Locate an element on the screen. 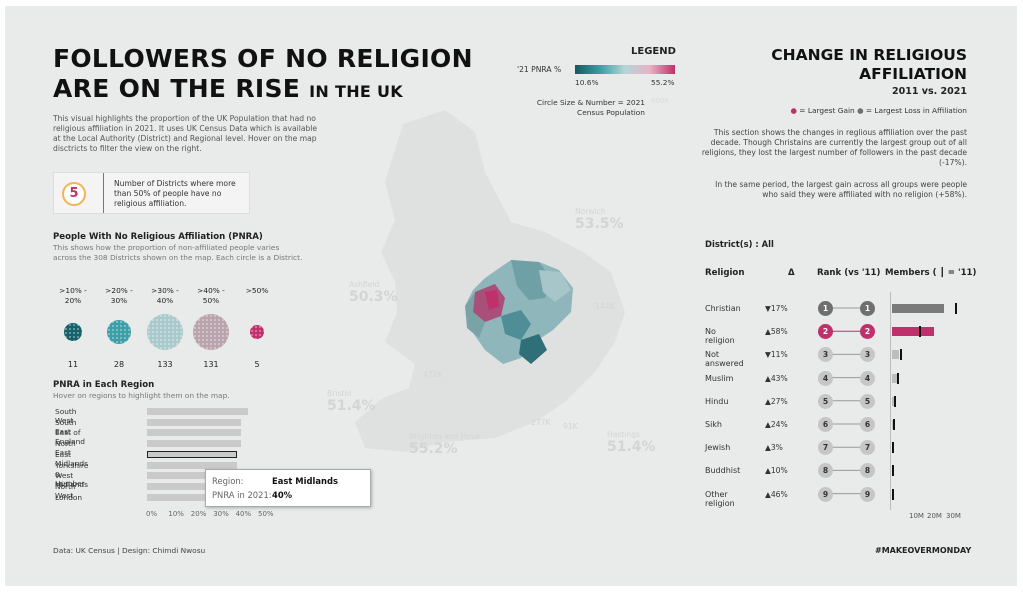 The width and height of the screenshot is (1023, 592). region-name: Yorkshire & Humber is located at coordinates (72, 474).